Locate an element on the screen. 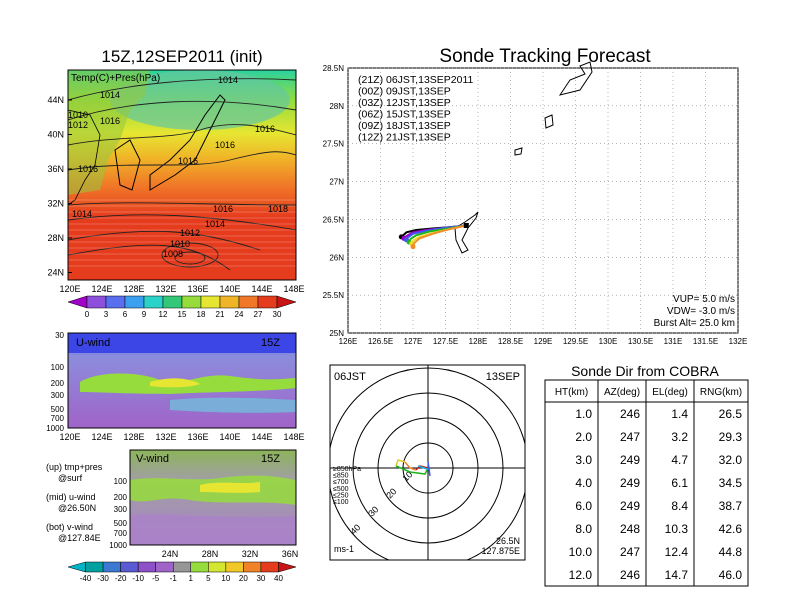 Image resolution: width=792 pixels, height=612 pixels. table-header: RNG(km) is located at coordinates (721, 392).